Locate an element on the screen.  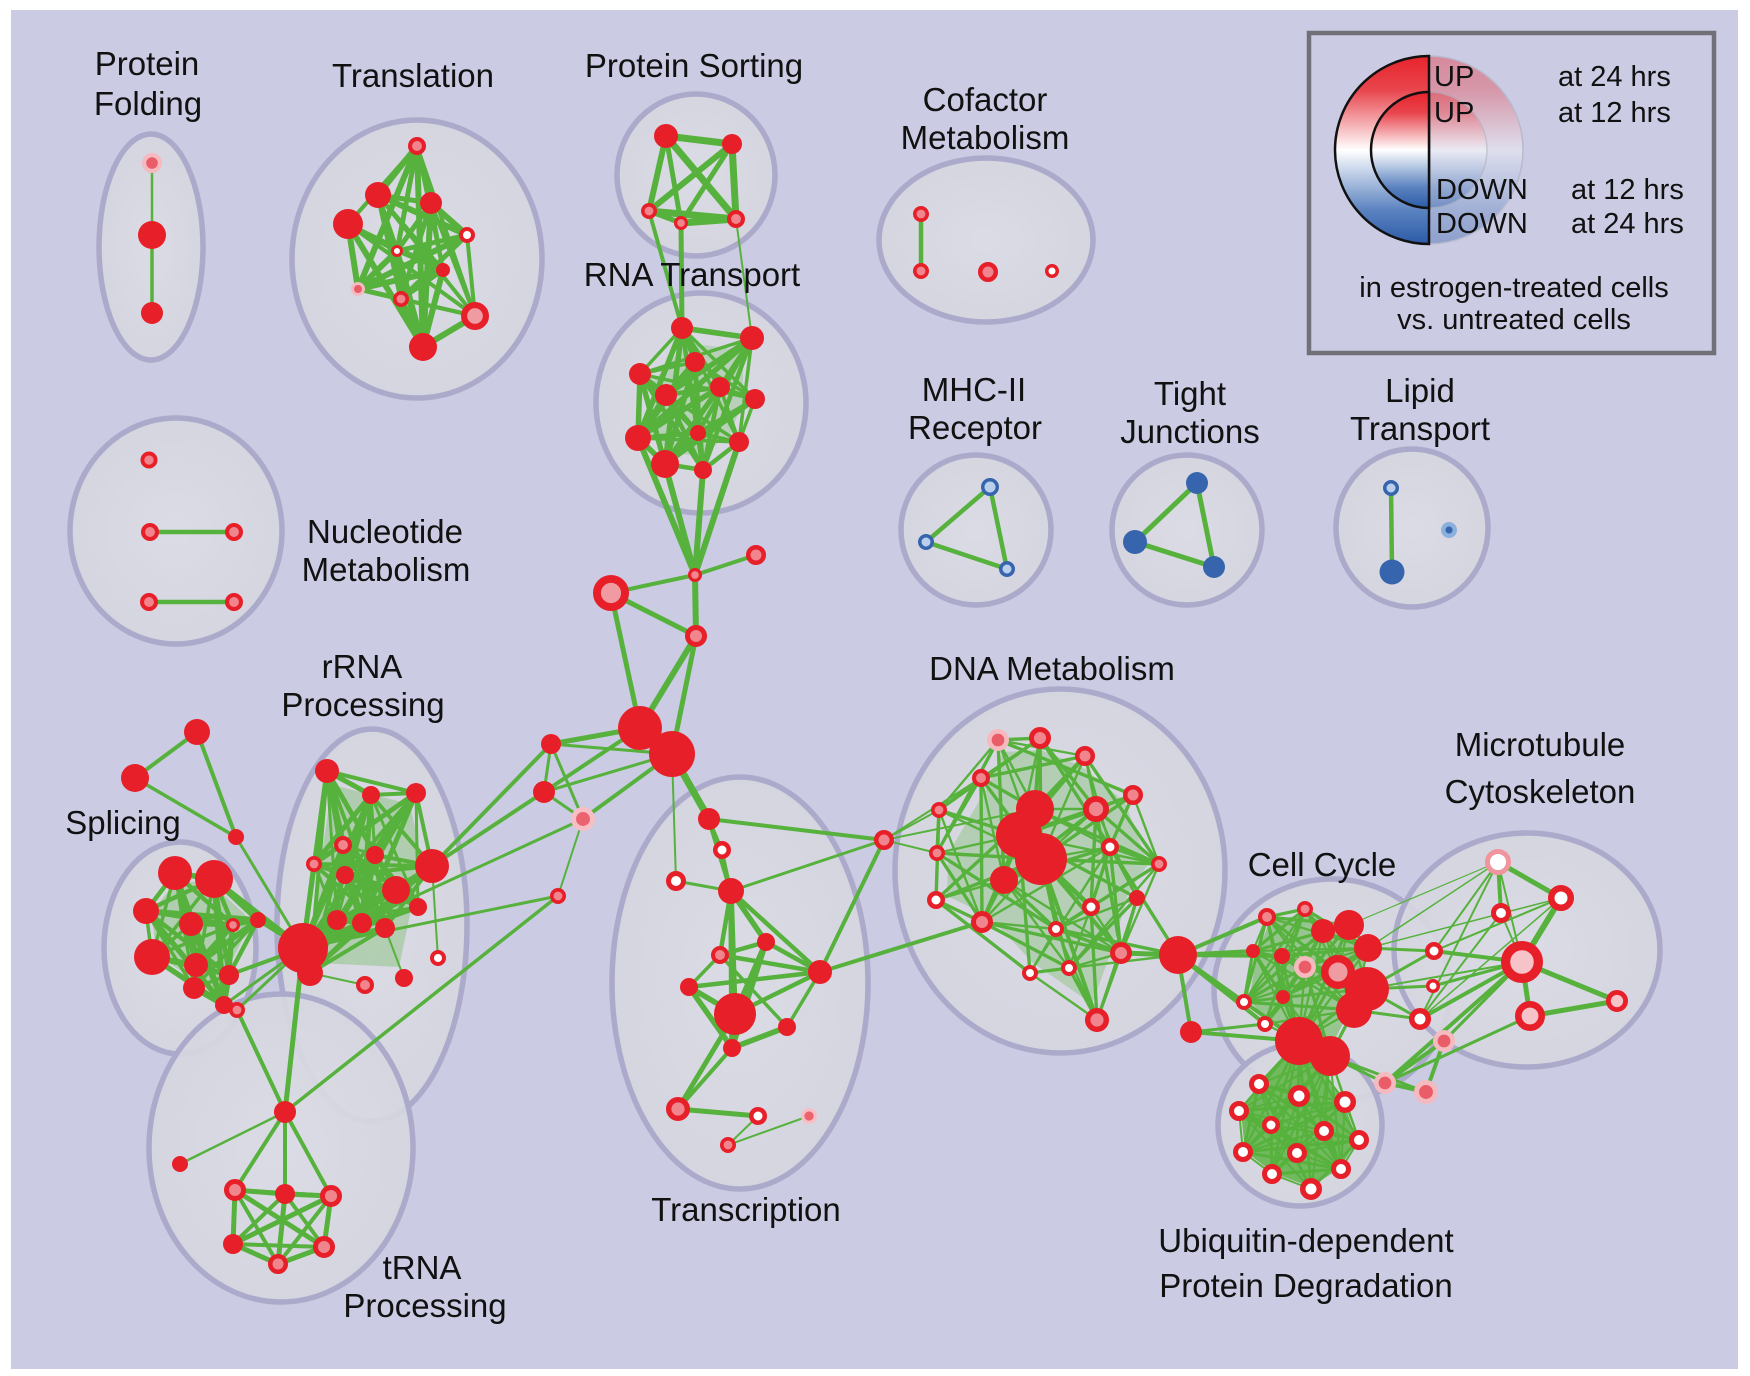
svg-text: Tight is located at coordinates (1190, 393).